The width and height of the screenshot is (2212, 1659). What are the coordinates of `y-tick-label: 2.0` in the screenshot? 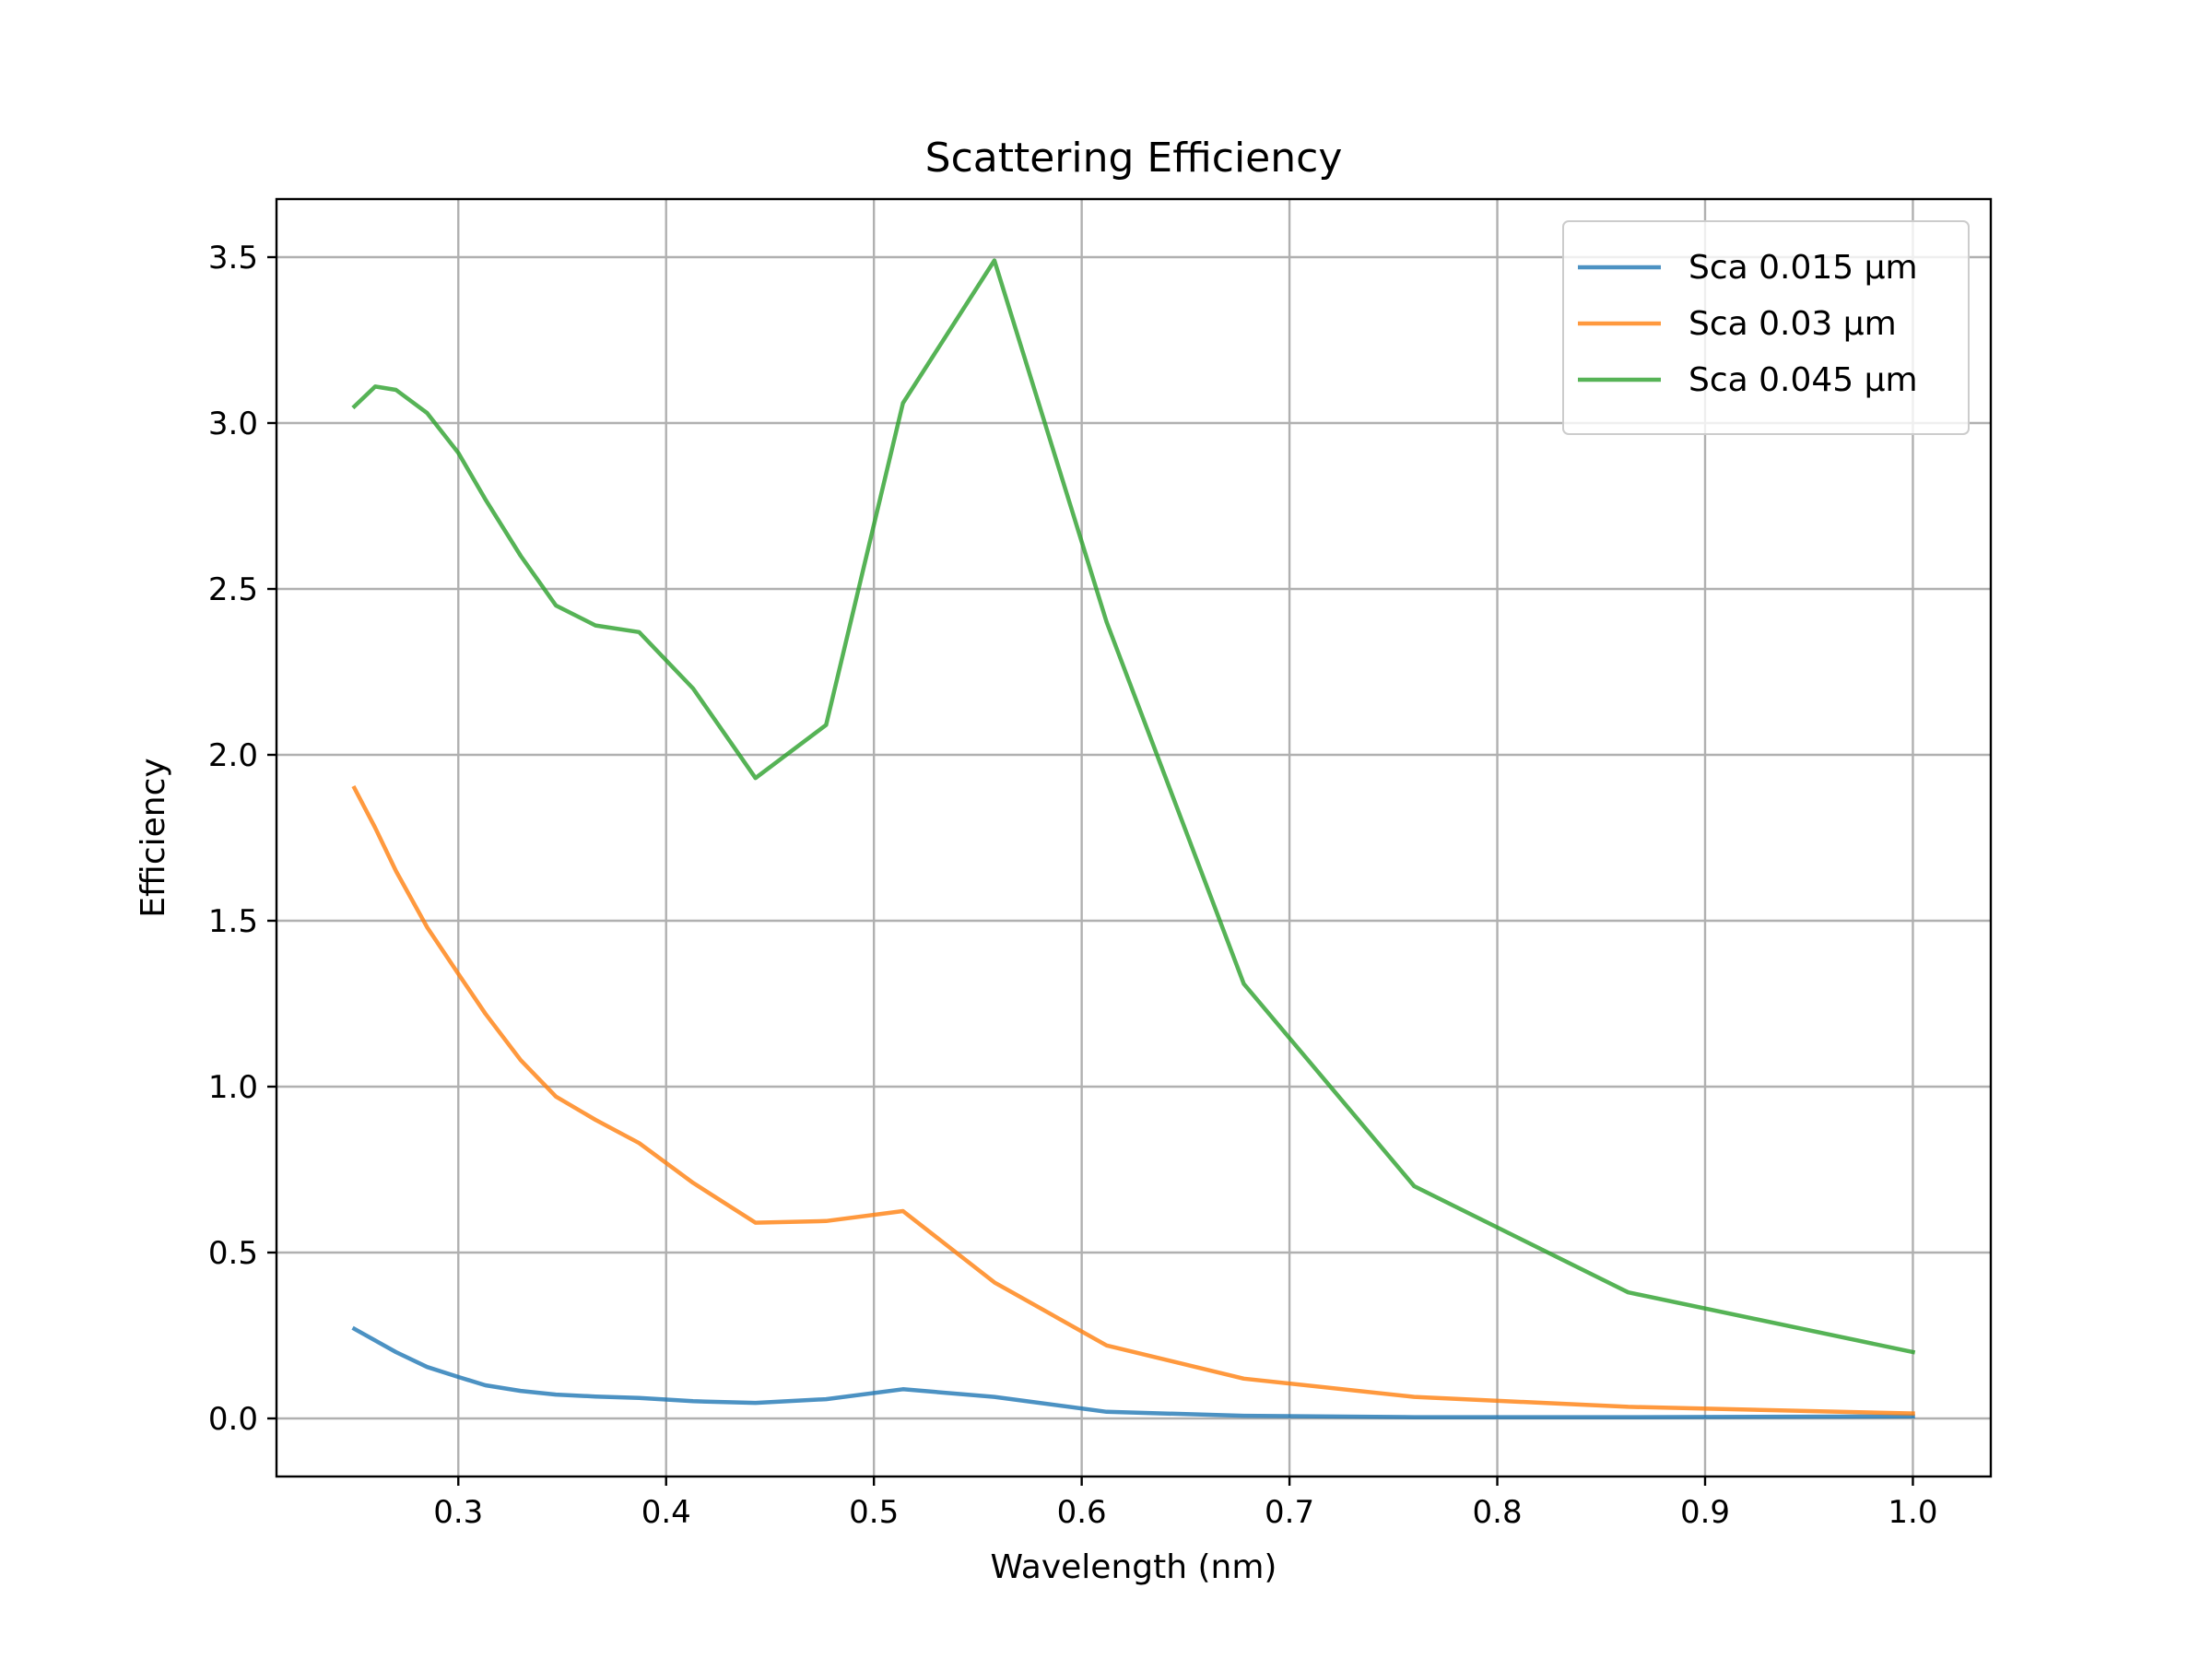 It's located at (233, 755).